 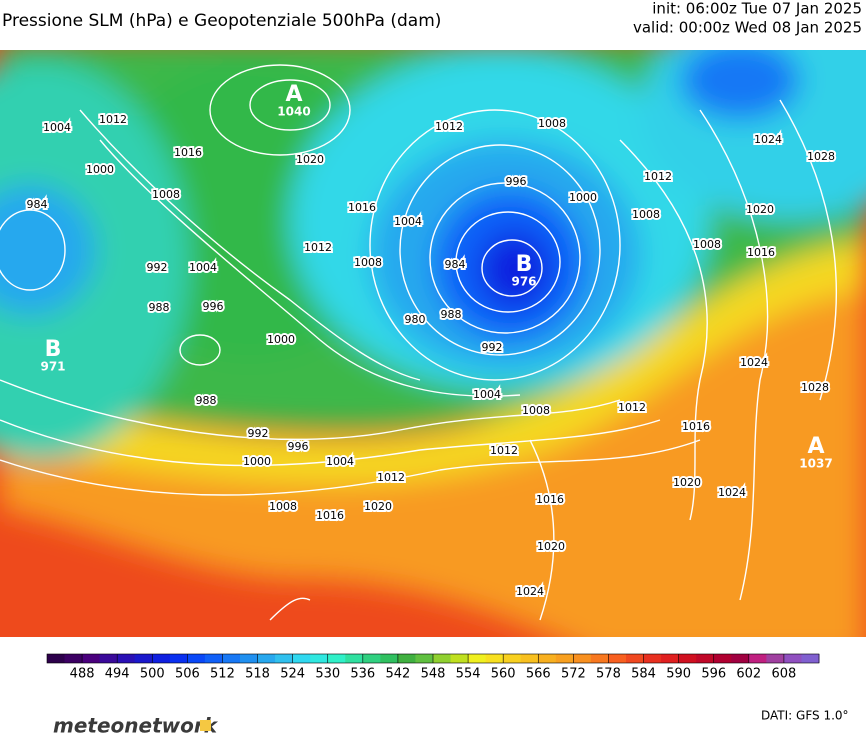 I want to click on center-value: 971, so click(x=52, y=367).